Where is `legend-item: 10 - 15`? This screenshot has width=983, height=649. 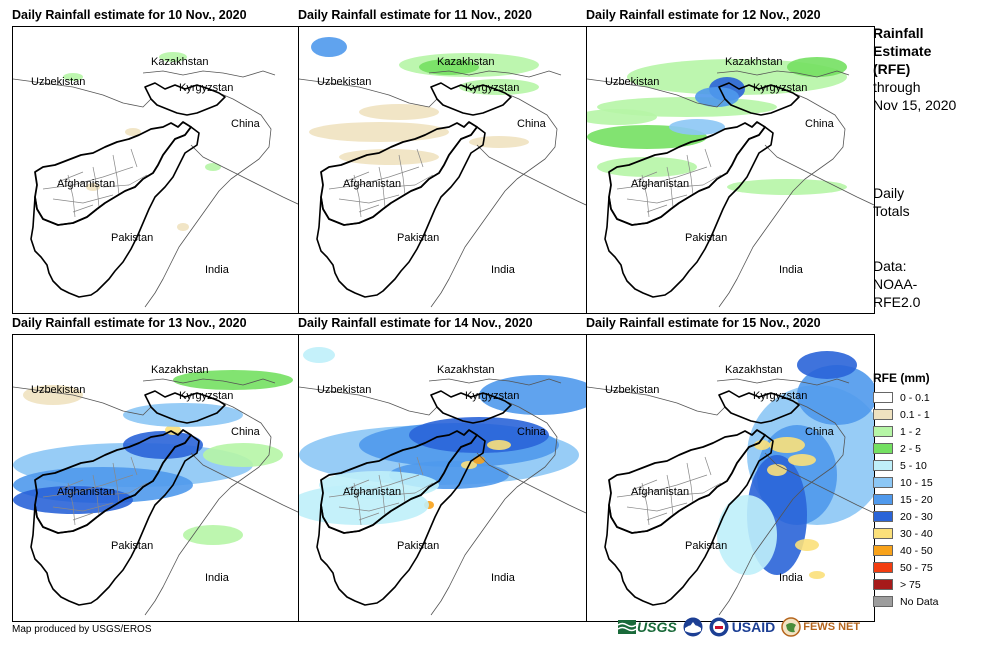
legend-item: 10 - 15 is located at coordinates (906, 482).